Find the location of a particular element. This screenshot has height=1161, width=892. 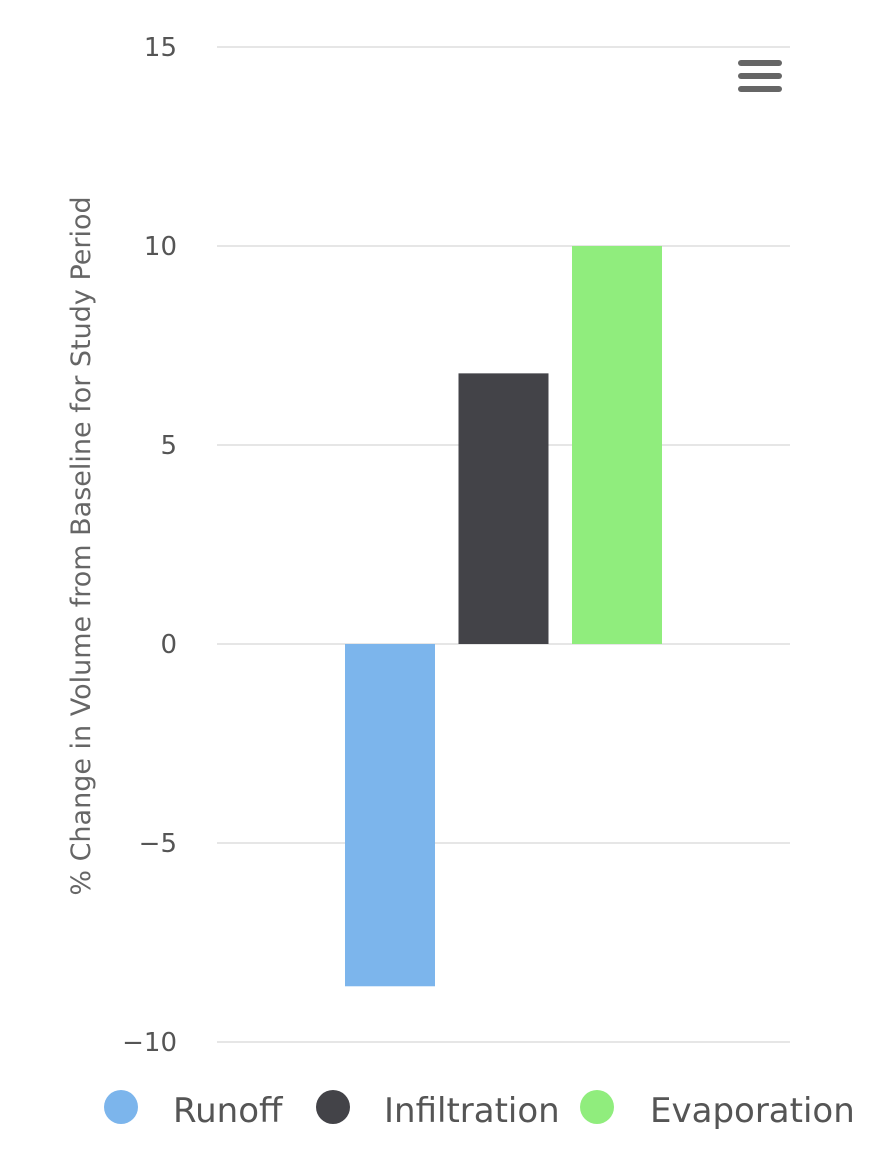

y-tick-label: 10 is located at coordinates (160, 247).